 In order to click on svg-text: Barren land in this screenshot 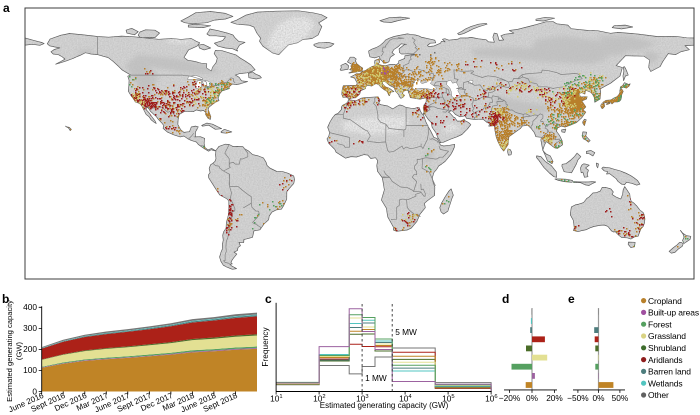, I will do `click(669, 372)`.